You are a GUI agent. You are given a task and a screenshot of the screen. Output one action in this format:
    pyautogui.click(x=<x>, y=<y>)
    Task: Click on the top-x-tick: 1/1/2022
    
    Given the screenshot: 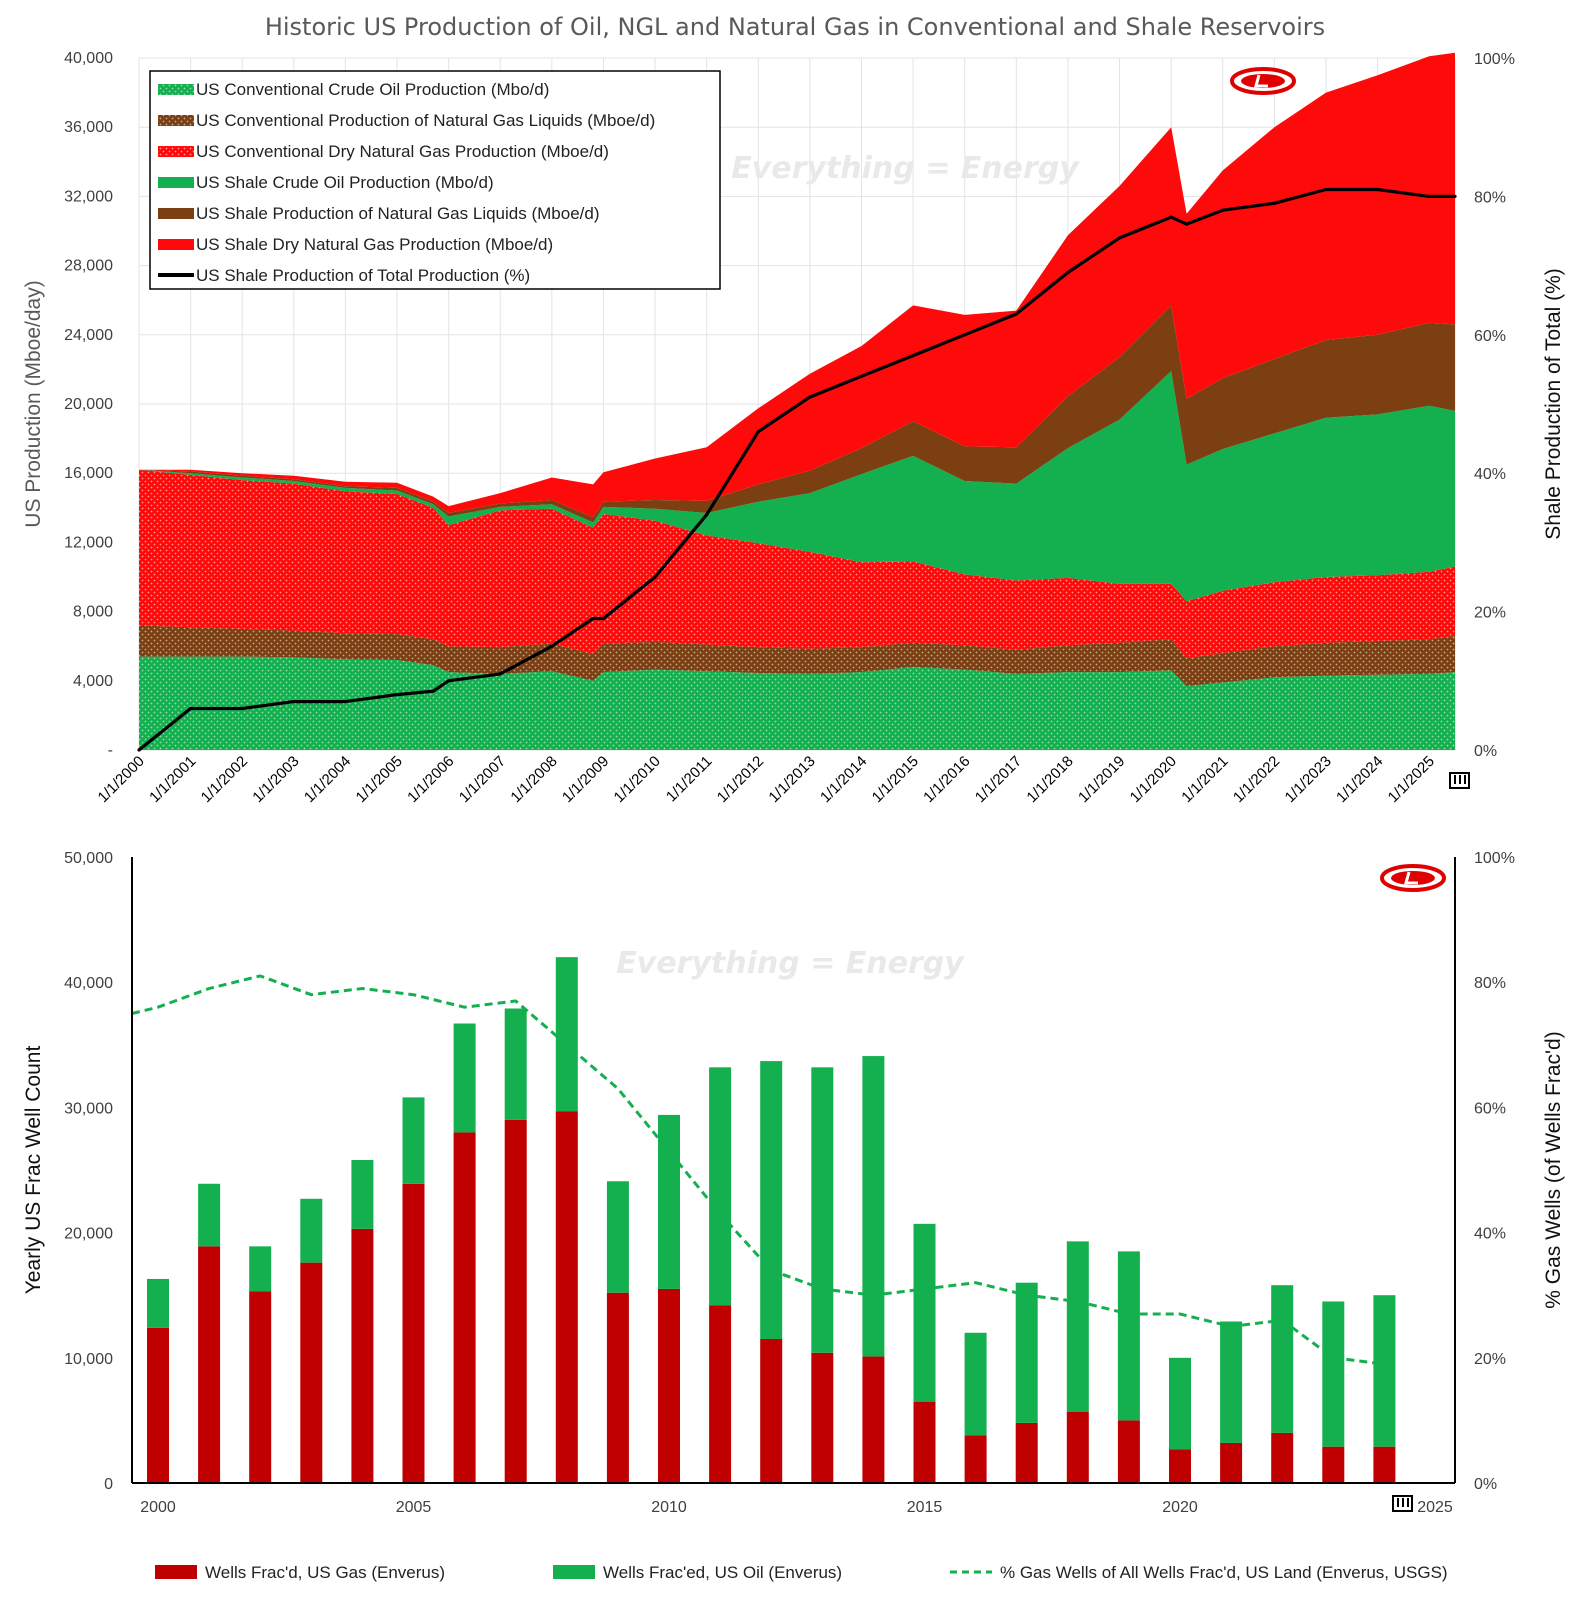 What is the action you would take?
    pyautogui.click(x=1256, y=779)
    